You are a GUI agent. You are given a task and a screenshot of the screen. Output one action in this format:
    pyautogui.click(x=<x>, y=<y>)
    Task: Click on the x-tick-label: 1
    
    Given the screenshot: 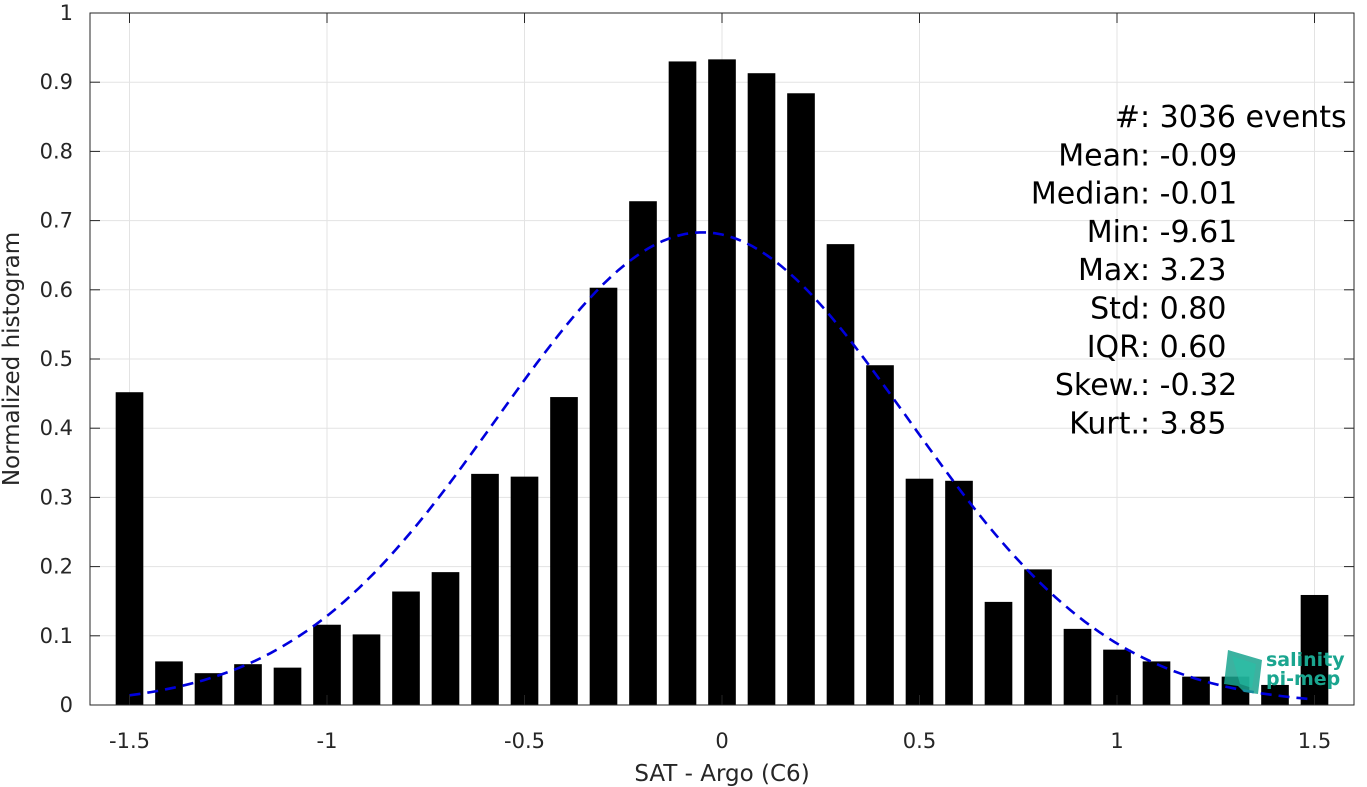 What is the action you would take?
    pyautogui.click(x=1116, y=741)
    